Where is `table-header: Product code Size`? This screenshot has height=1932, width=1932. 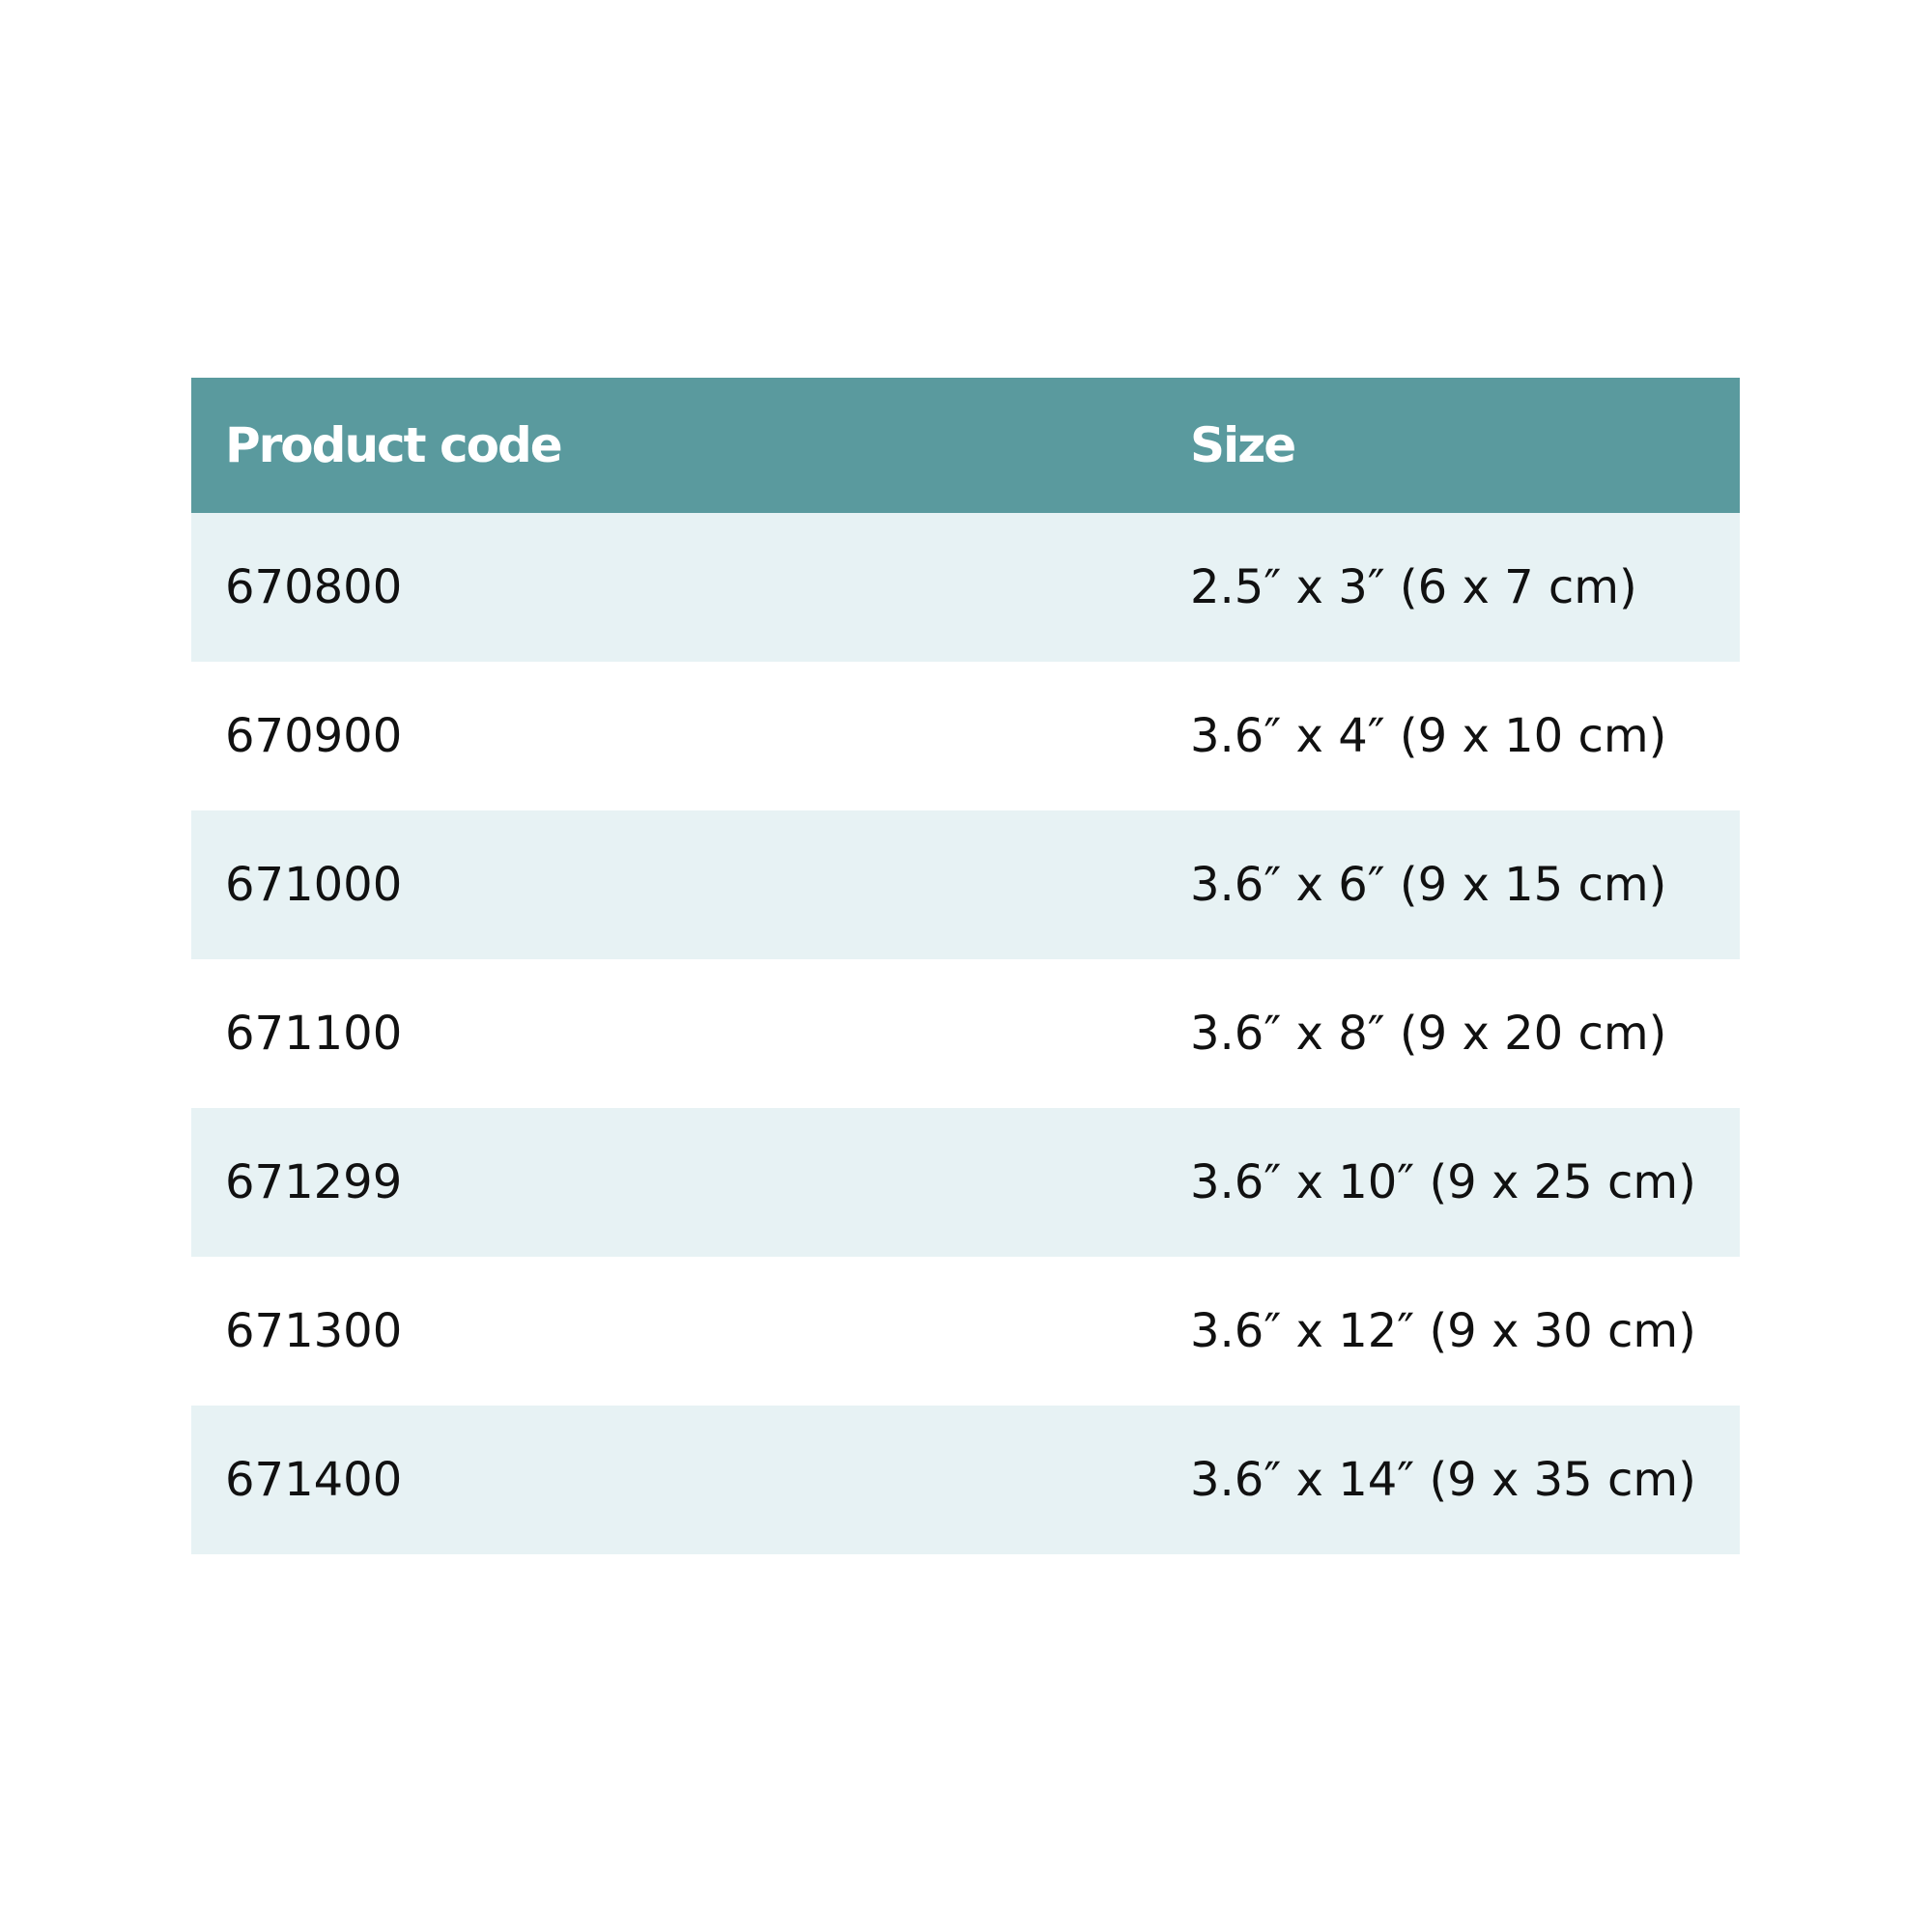
table-header: Product code Size is located at coordinates (965, 445).